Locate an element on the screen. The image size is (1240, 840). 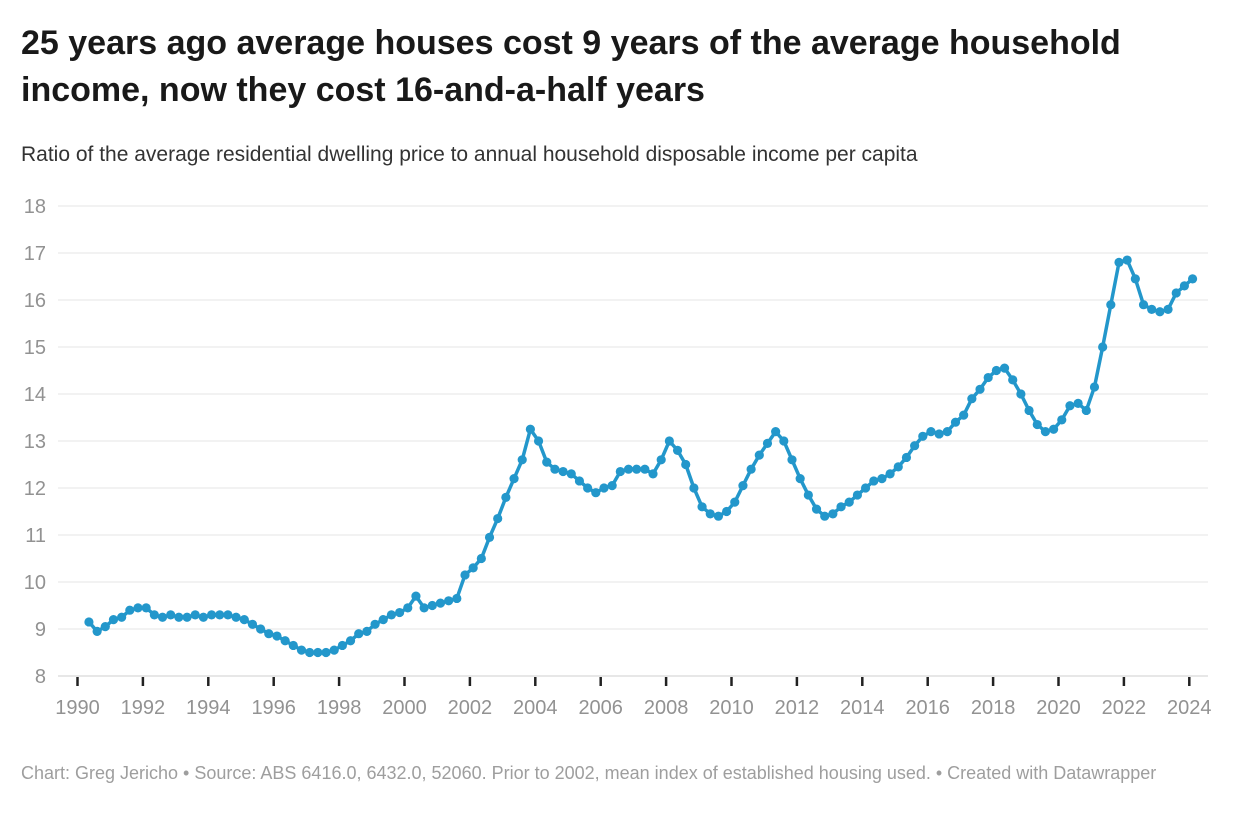
svg-text: 2004 is located at coordinates (535, 708).